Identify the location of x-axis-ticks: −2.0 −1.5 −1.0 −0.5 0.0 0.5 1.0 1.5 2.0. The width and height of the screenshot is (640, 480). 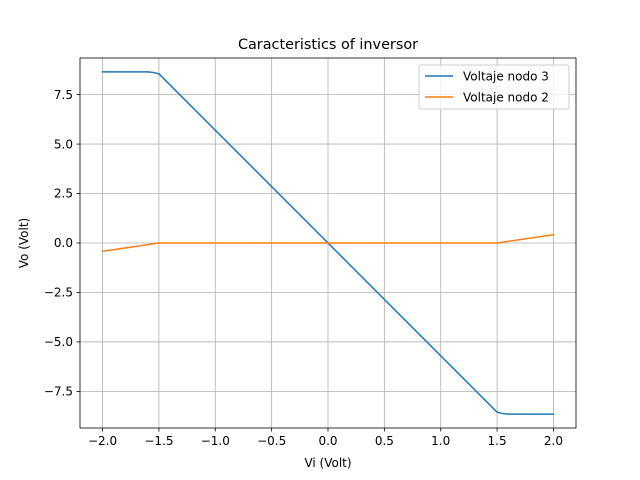
(325, 438).